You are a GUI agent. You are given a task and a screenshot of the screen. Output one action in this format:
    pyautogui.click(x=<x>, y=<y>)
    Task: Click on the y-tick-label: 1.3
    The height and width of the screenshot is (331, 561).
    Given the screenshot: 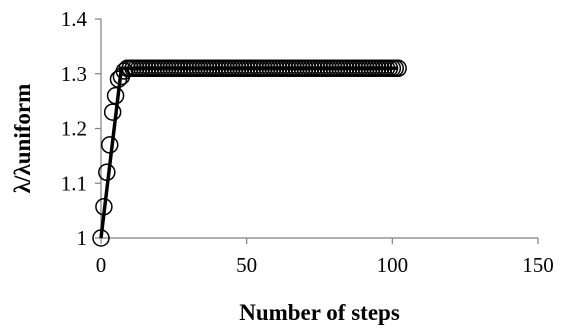 What is the action you would take?
    pyautogui.click(x=74, y=74)
    